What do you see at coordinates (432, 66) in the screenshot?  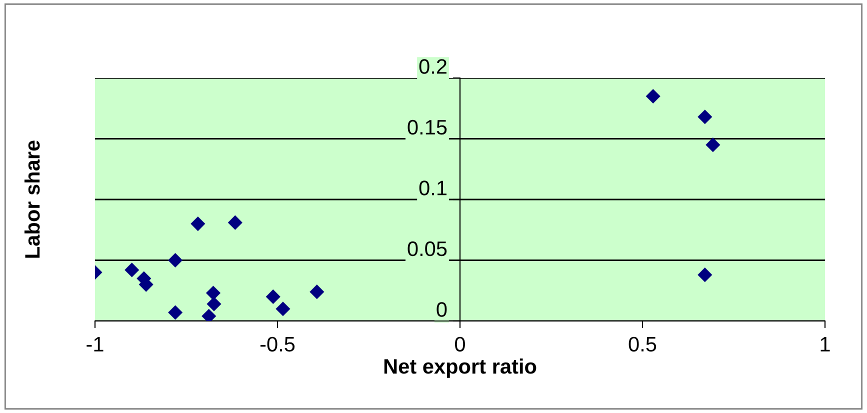 I see `y-tick-label: 0.2` at bounding box center [432, 66].